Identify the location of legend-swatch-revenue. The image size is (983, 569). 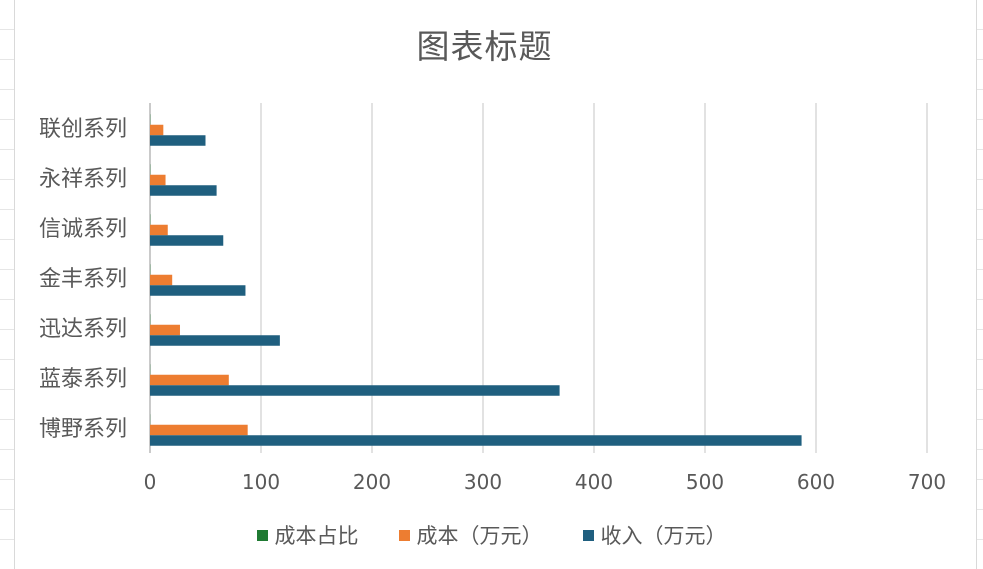
(588, 535).